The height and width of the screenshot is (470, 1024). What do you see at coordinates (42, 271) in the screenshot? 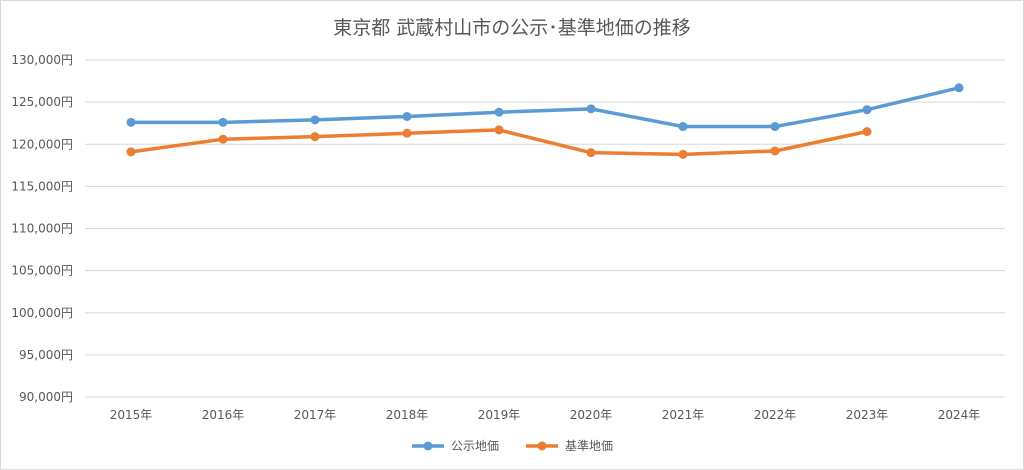
I see `y-tick-label: 105,000円` at bounding box center [42, 271].